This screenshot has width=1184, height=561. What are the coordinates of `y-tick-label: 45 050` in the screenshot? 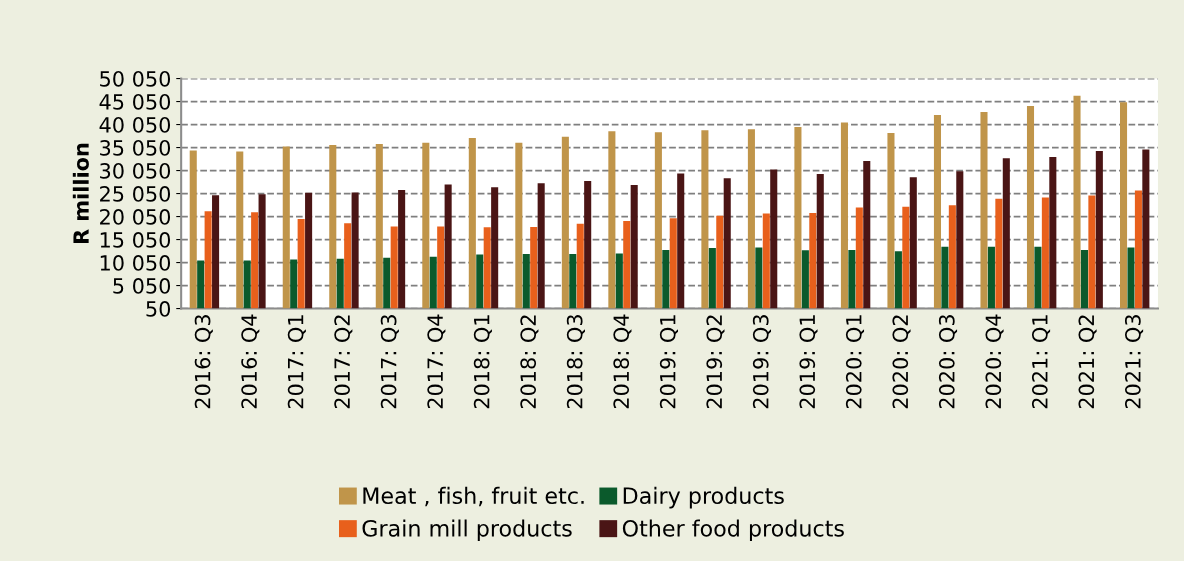 It's located at (135, 101).